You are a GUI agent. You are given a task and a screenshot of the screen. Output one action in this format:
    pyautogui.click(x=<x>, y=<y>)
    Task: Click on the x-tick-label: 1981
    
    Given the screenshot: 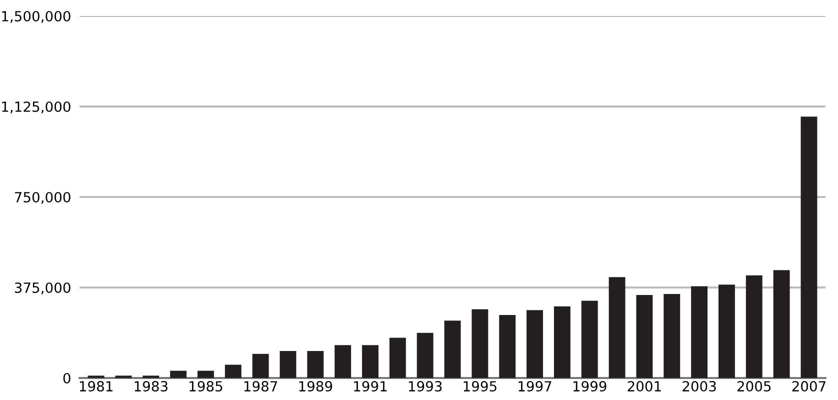 What is the action you would take?
    pyautogui.click(x=96, y=386)
    